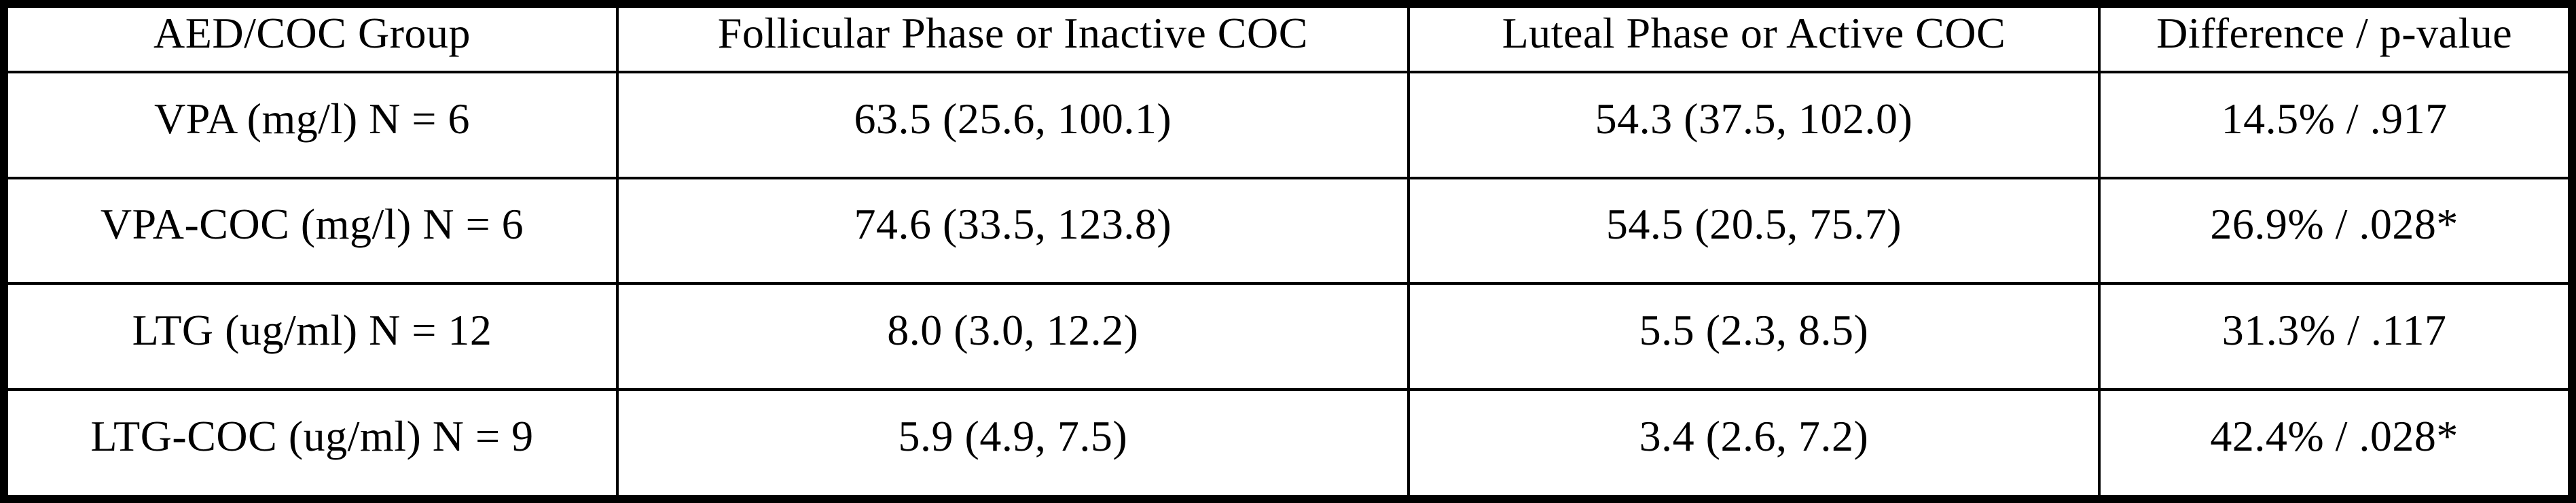 The height and width of the screenshot is (503, 2576). I want to click on cell-difference-pvalue: 14.5% / .917, so click(2333, 125).